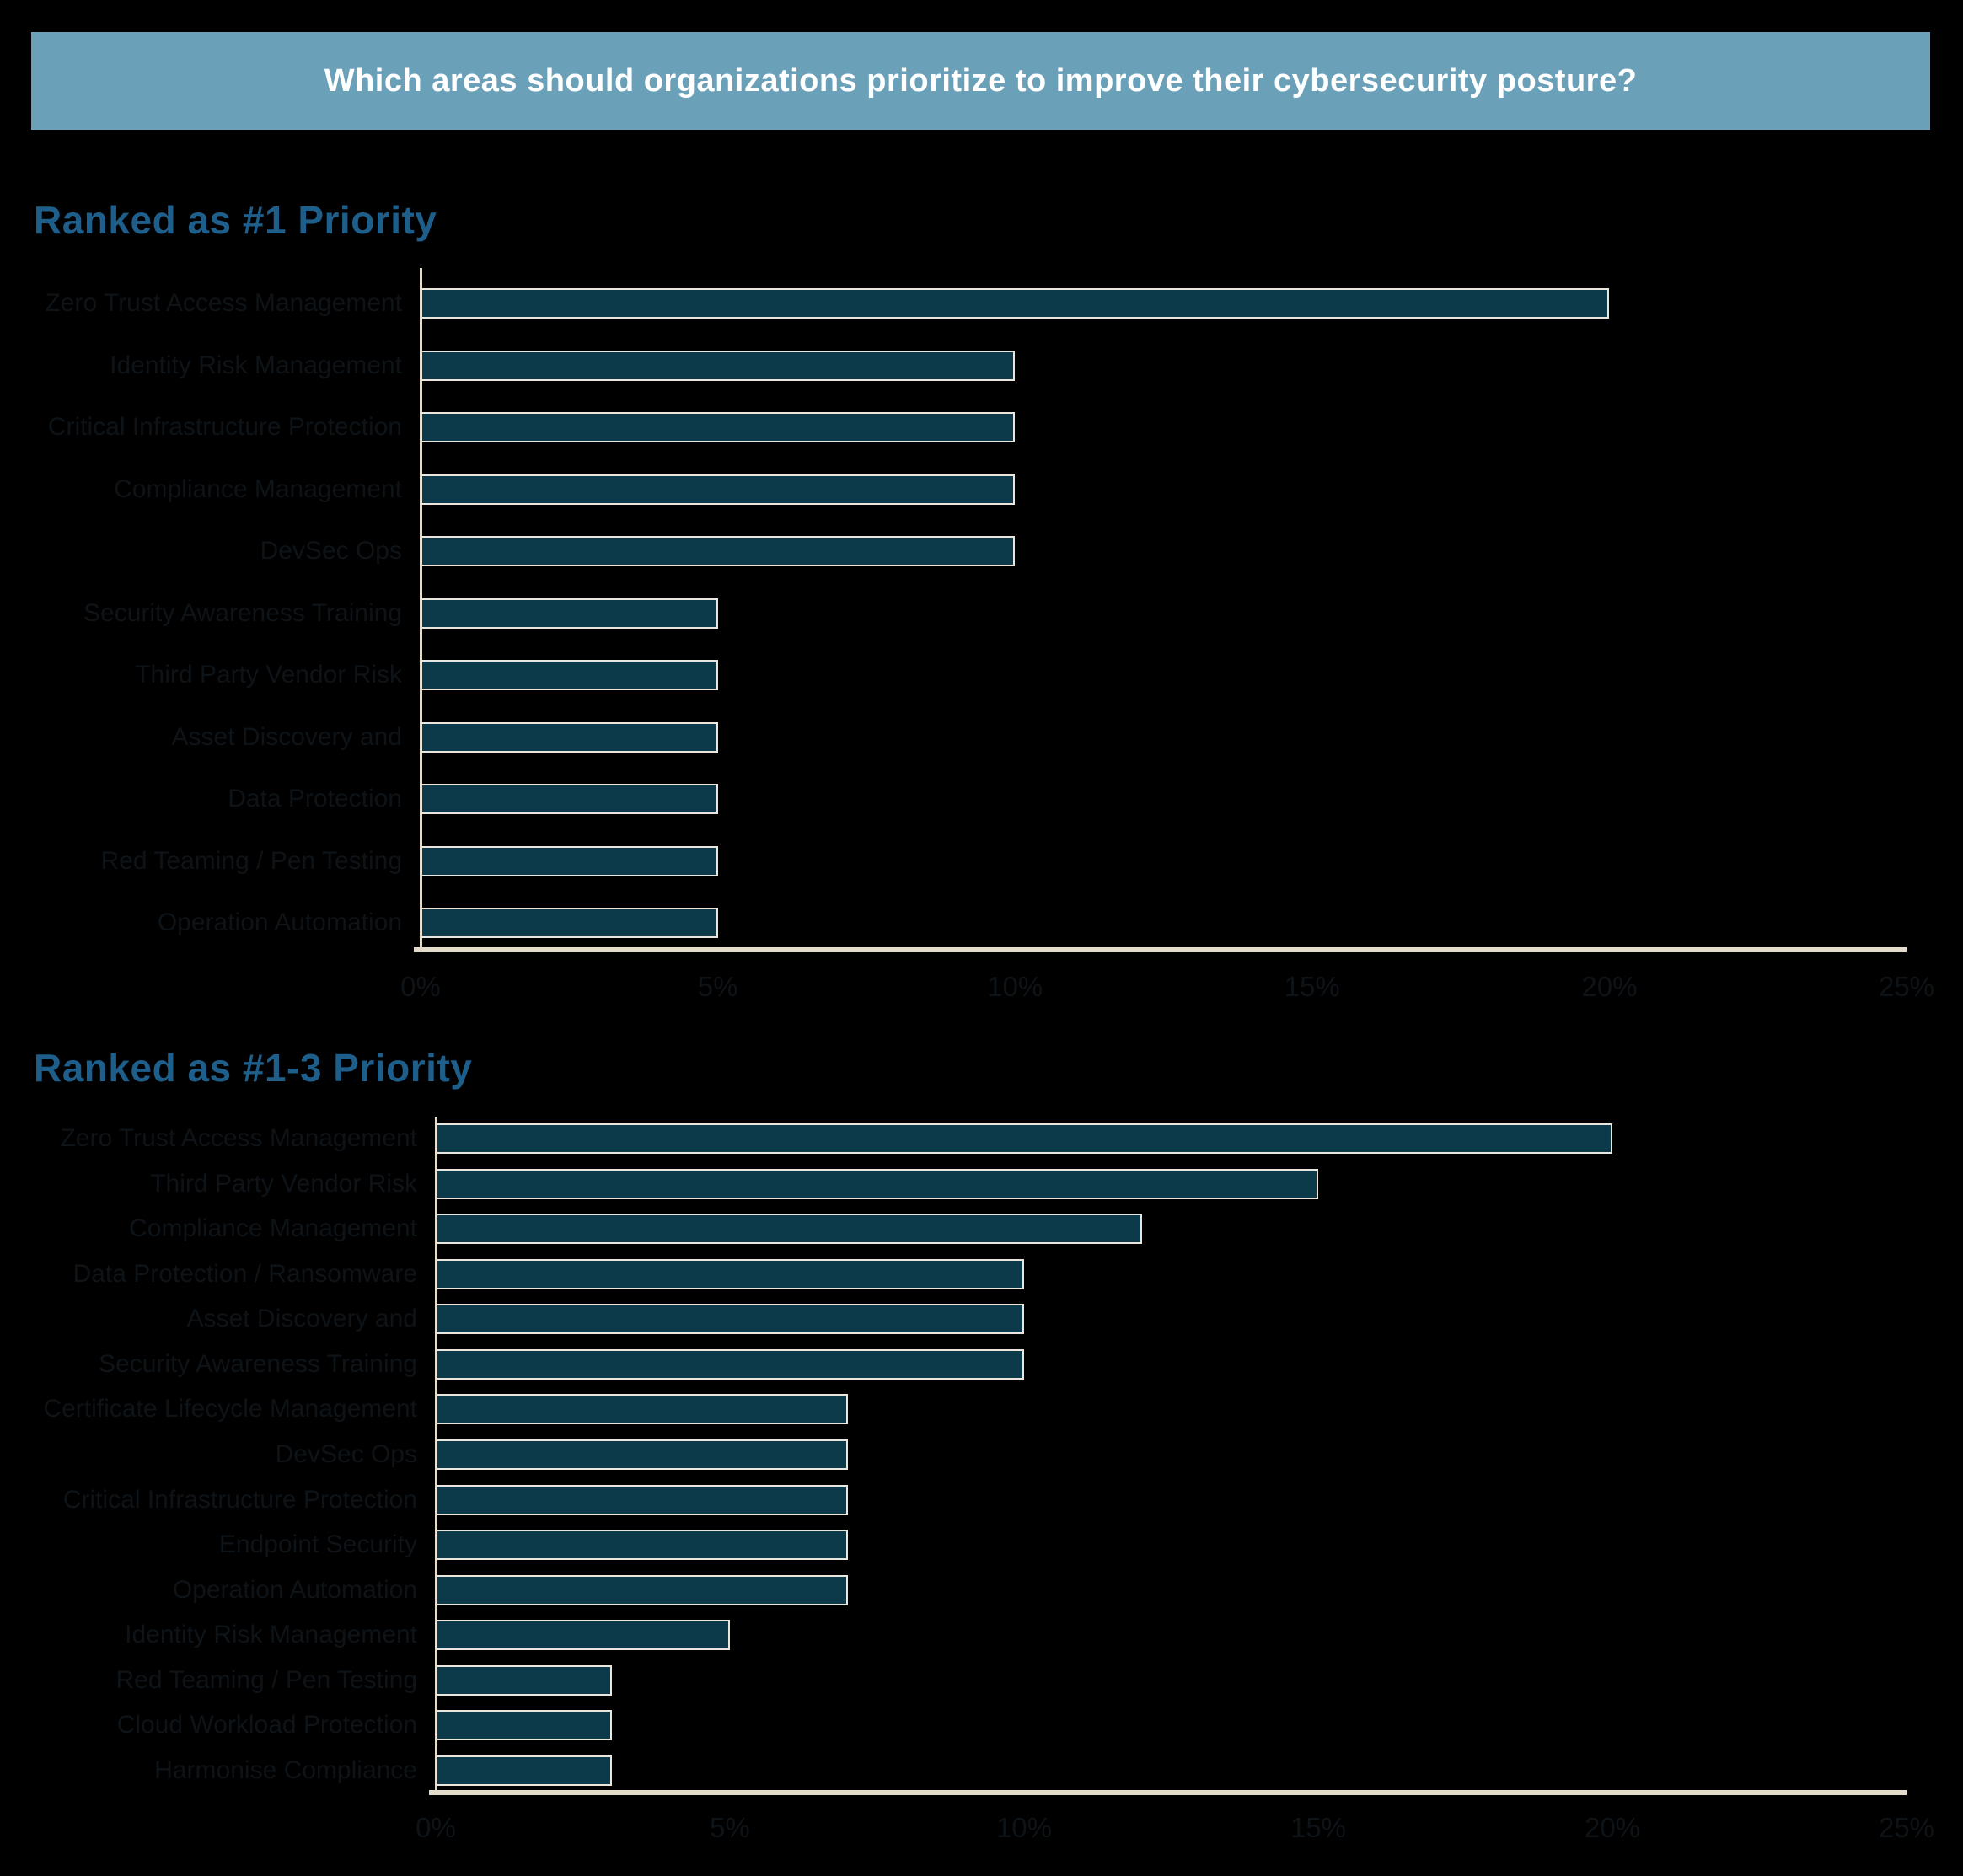 The image size is (1963, 1876). I want to click on chart2-heading: Ranked as #1-3 Priority, so click(253, 1068).